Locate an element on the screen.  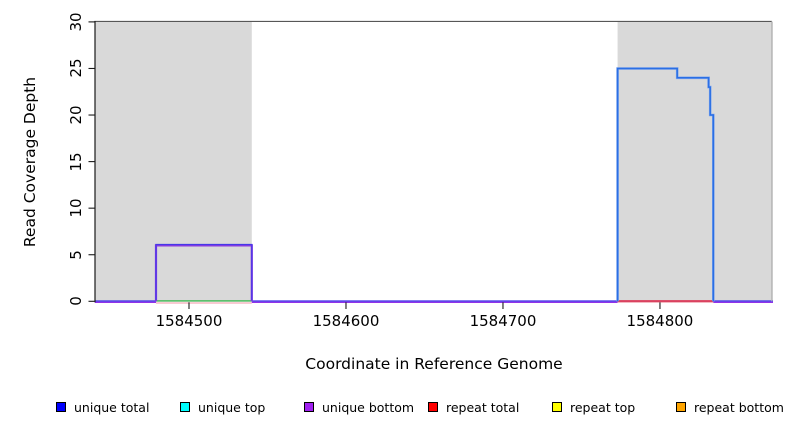
legend-label: unique bottom is located at coordinates (368, 407).